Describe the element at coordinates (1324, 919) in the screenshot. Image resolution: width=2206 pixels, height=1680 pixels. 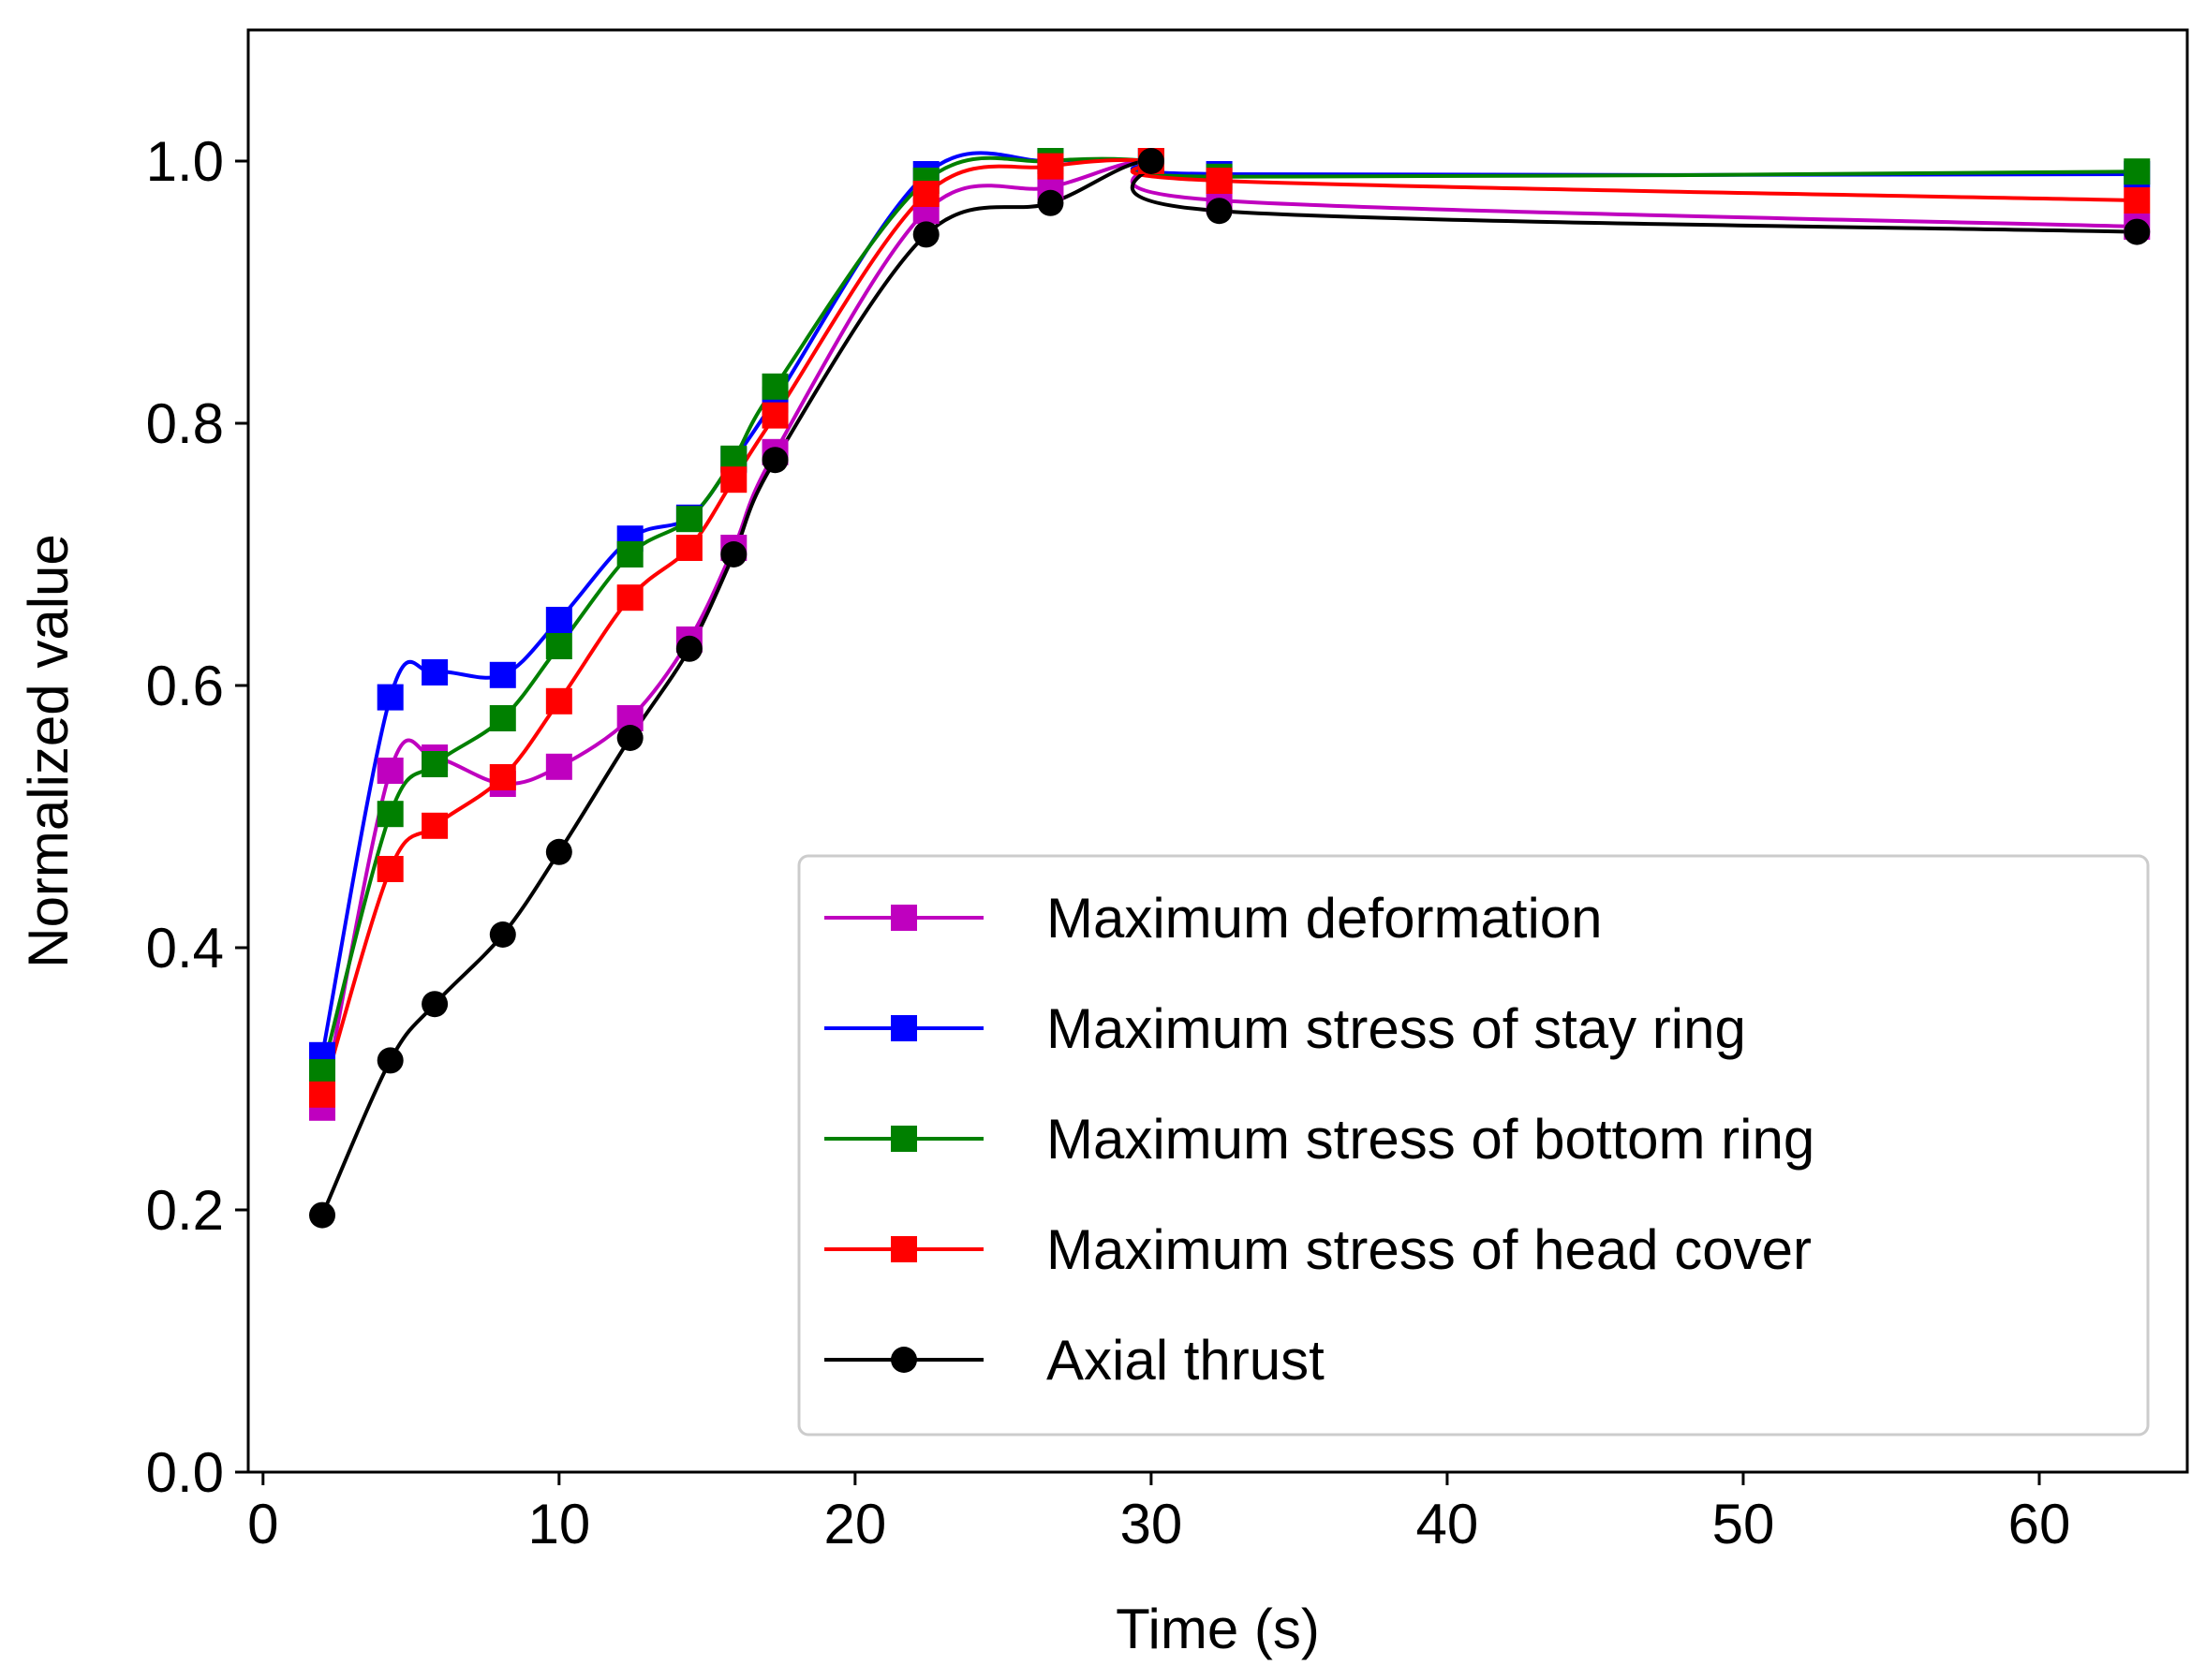
I see `legend-label: Maximum deformation` at that location.